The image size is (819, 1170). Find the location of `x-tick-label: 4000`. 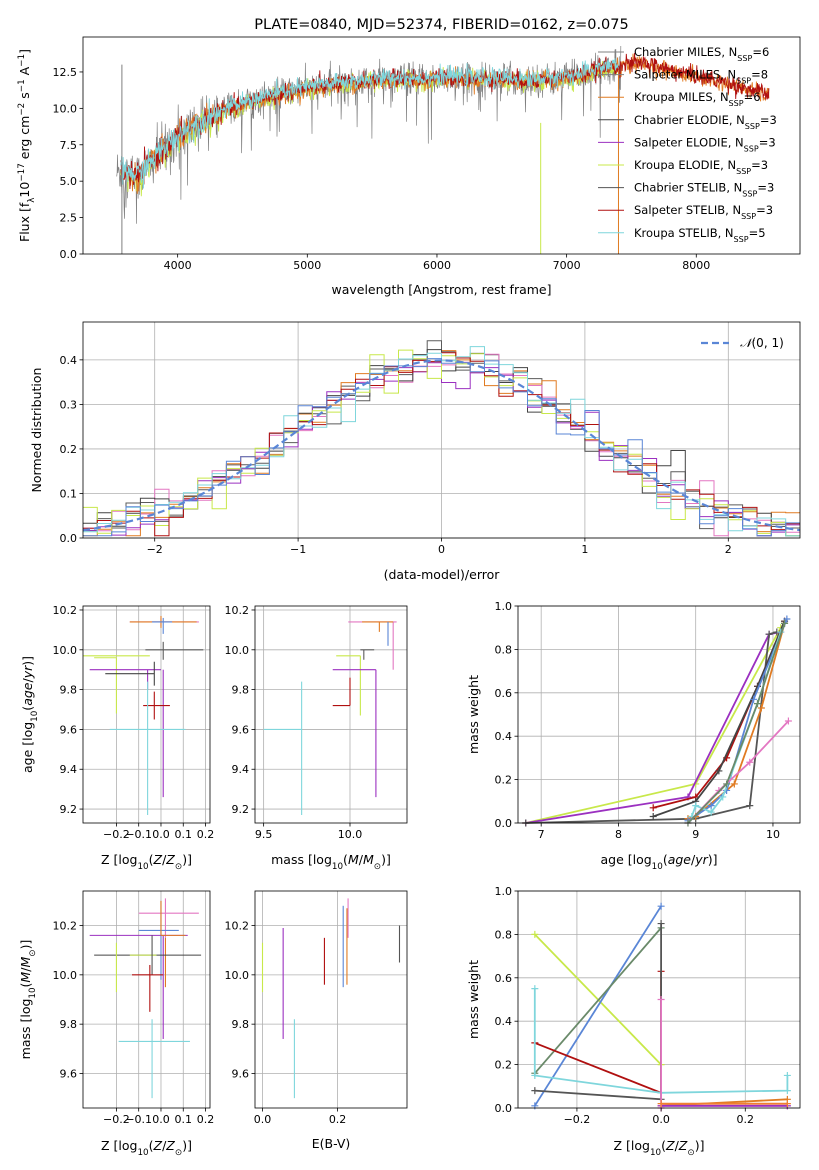

x-tick-label: 4000 is located at coordinates (178, 265).